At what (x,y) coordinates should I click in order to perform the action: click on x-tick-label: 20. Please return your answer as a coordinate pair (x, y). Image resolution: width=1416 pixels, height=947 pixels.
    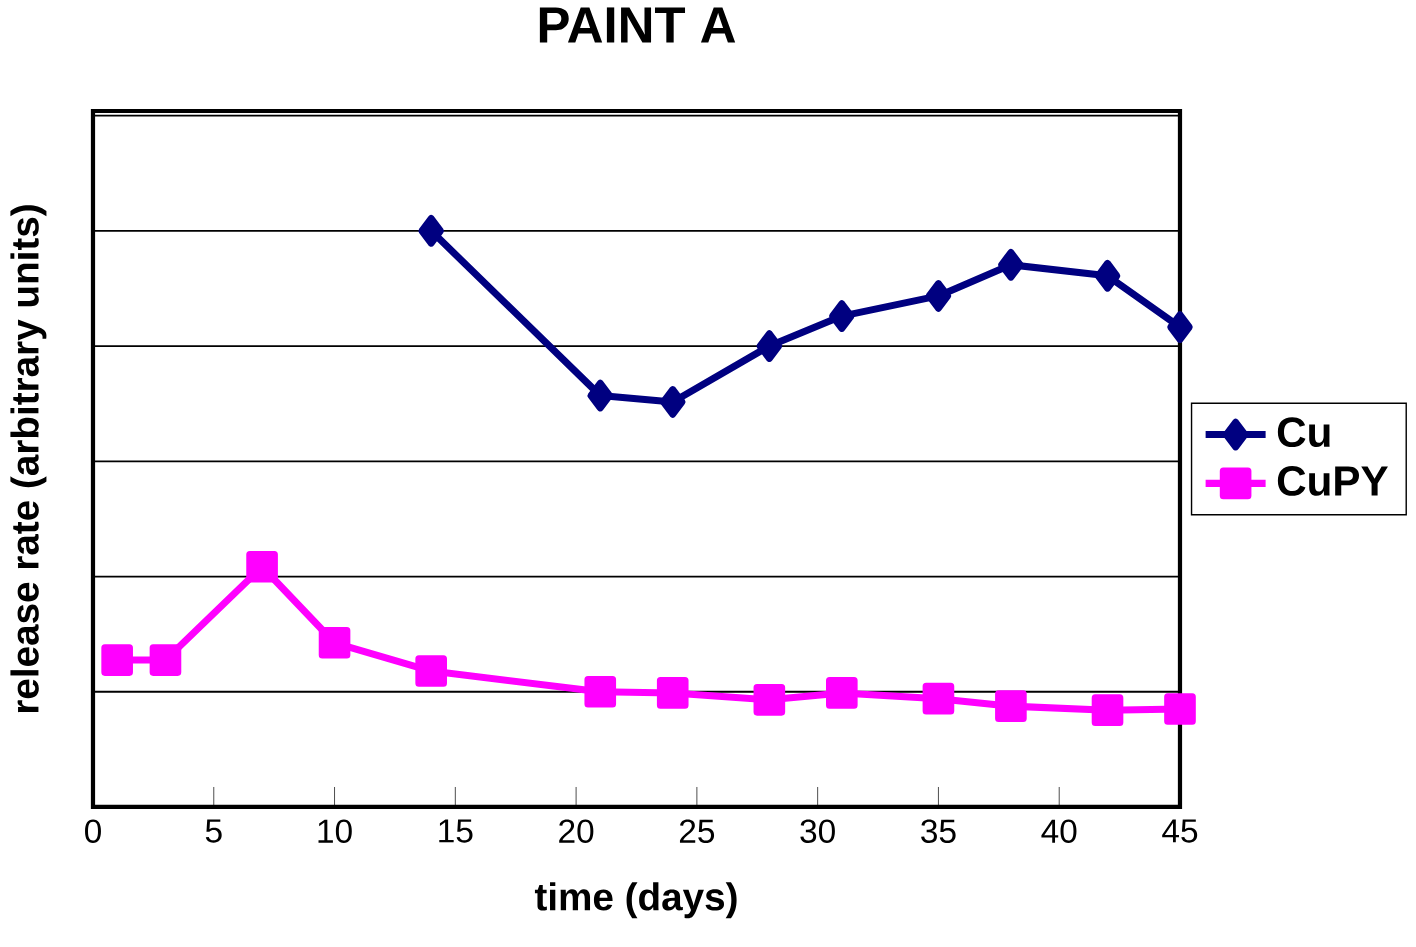
    Looking at the image, I should click on (576, 831).